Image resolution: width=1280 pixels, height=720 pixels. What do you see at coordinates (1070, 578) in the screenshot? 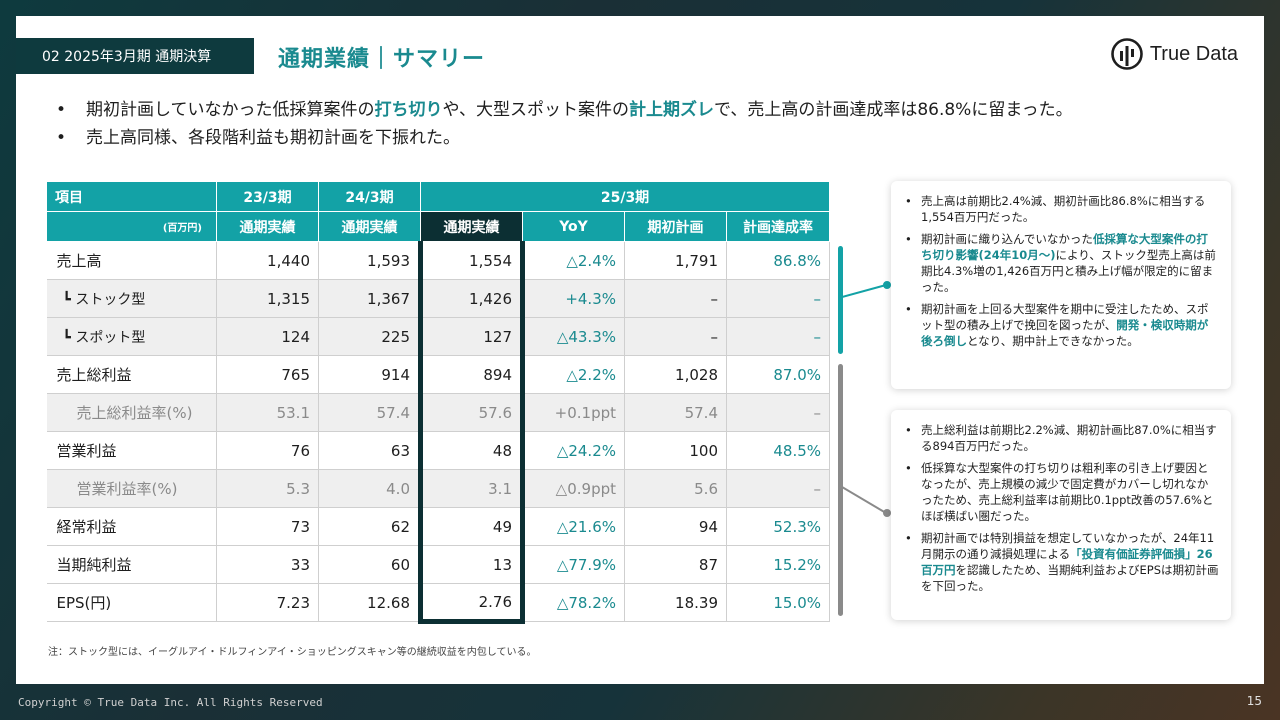
I see `note-text: を認識したため、当期純利益およびEPSは期初計画を下回った。` at bounding box center [1070, 578].